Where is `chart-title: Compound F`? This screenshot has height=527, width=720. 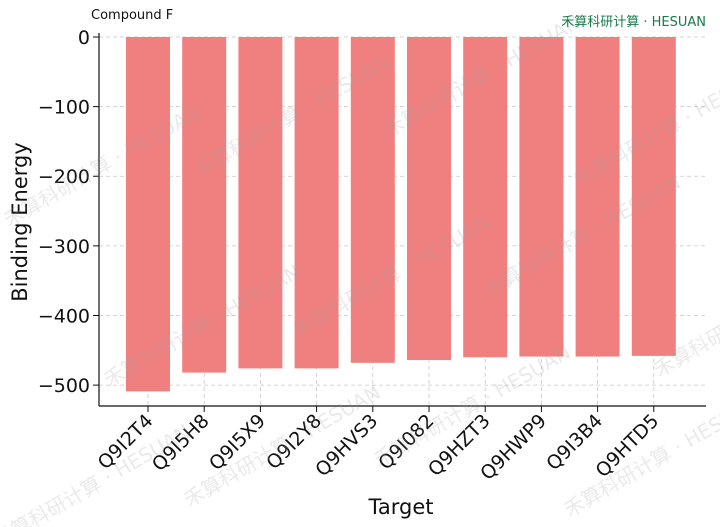 chart-title: Compound F is located at coordinates (132, 15).